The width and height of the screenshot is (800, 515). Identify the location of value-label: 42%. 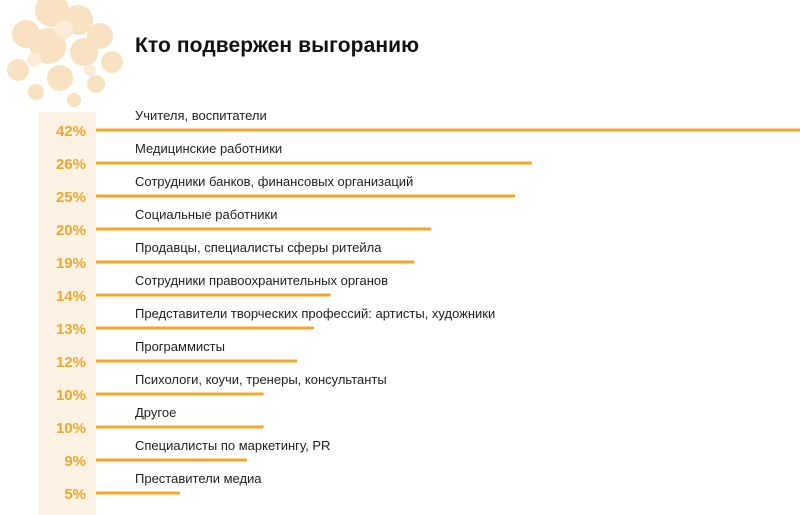
(71, 131).